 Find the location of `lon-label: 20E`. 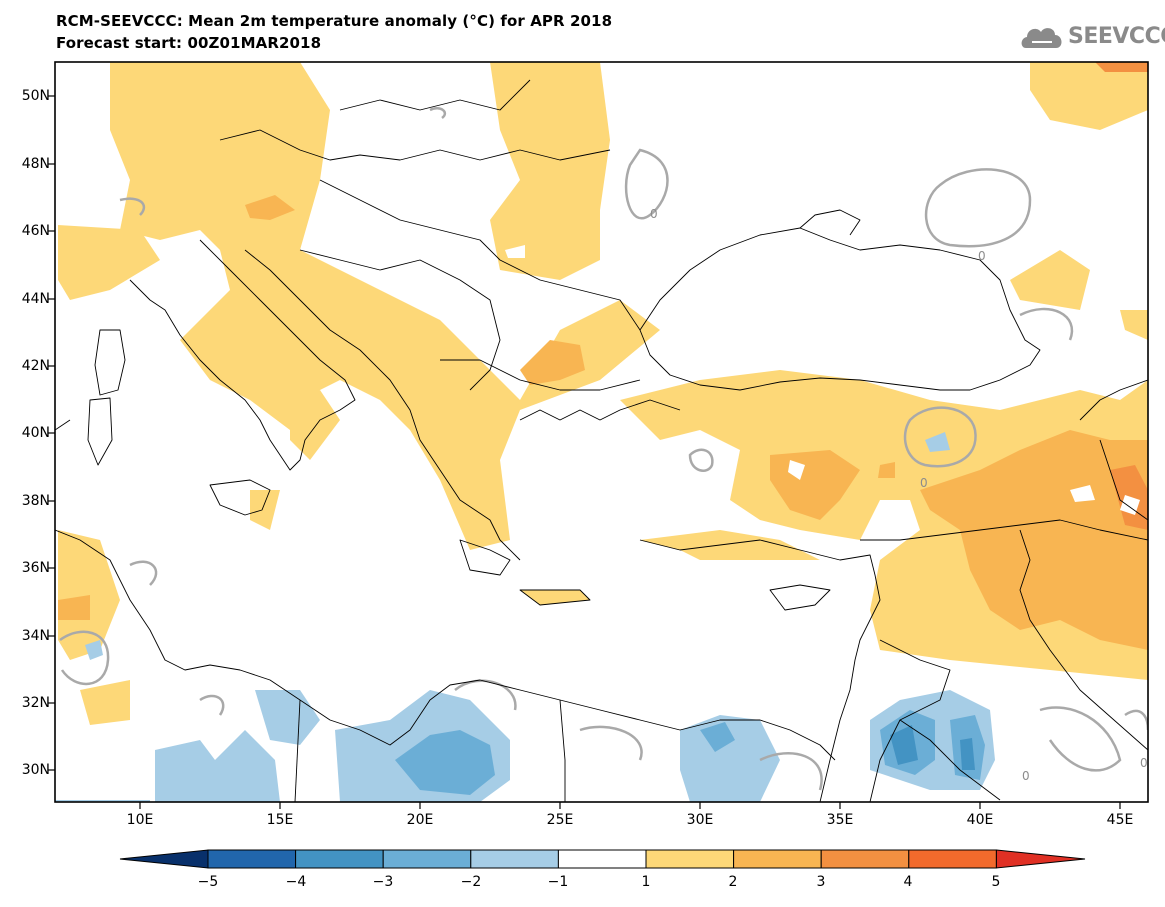

lon-label: 20E is located at coordinates (420, 820).